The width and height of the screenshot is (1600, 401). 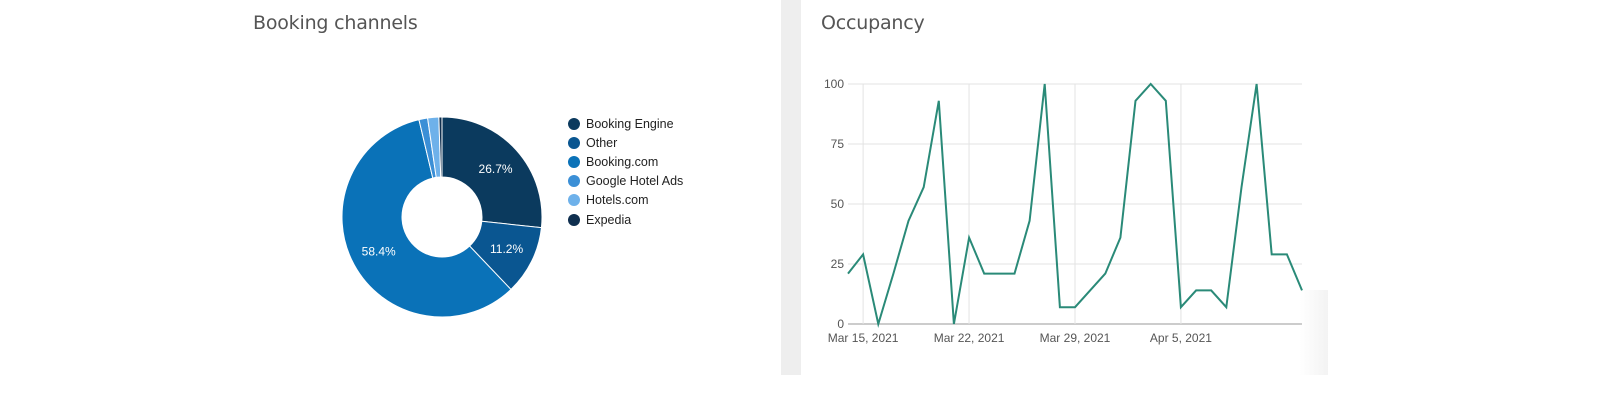 I want to click on donut-slice-label: 11.2%, so click(x=506, y=249).